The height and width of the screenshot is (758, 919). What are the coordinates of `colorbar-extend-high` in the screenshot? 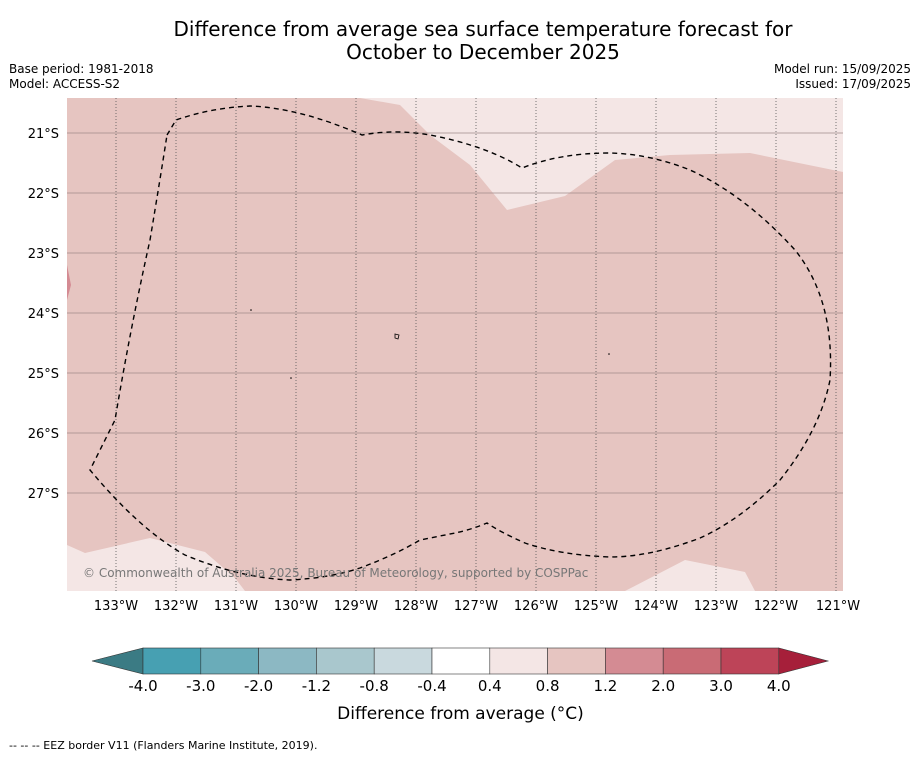 It's located at (804, 661).